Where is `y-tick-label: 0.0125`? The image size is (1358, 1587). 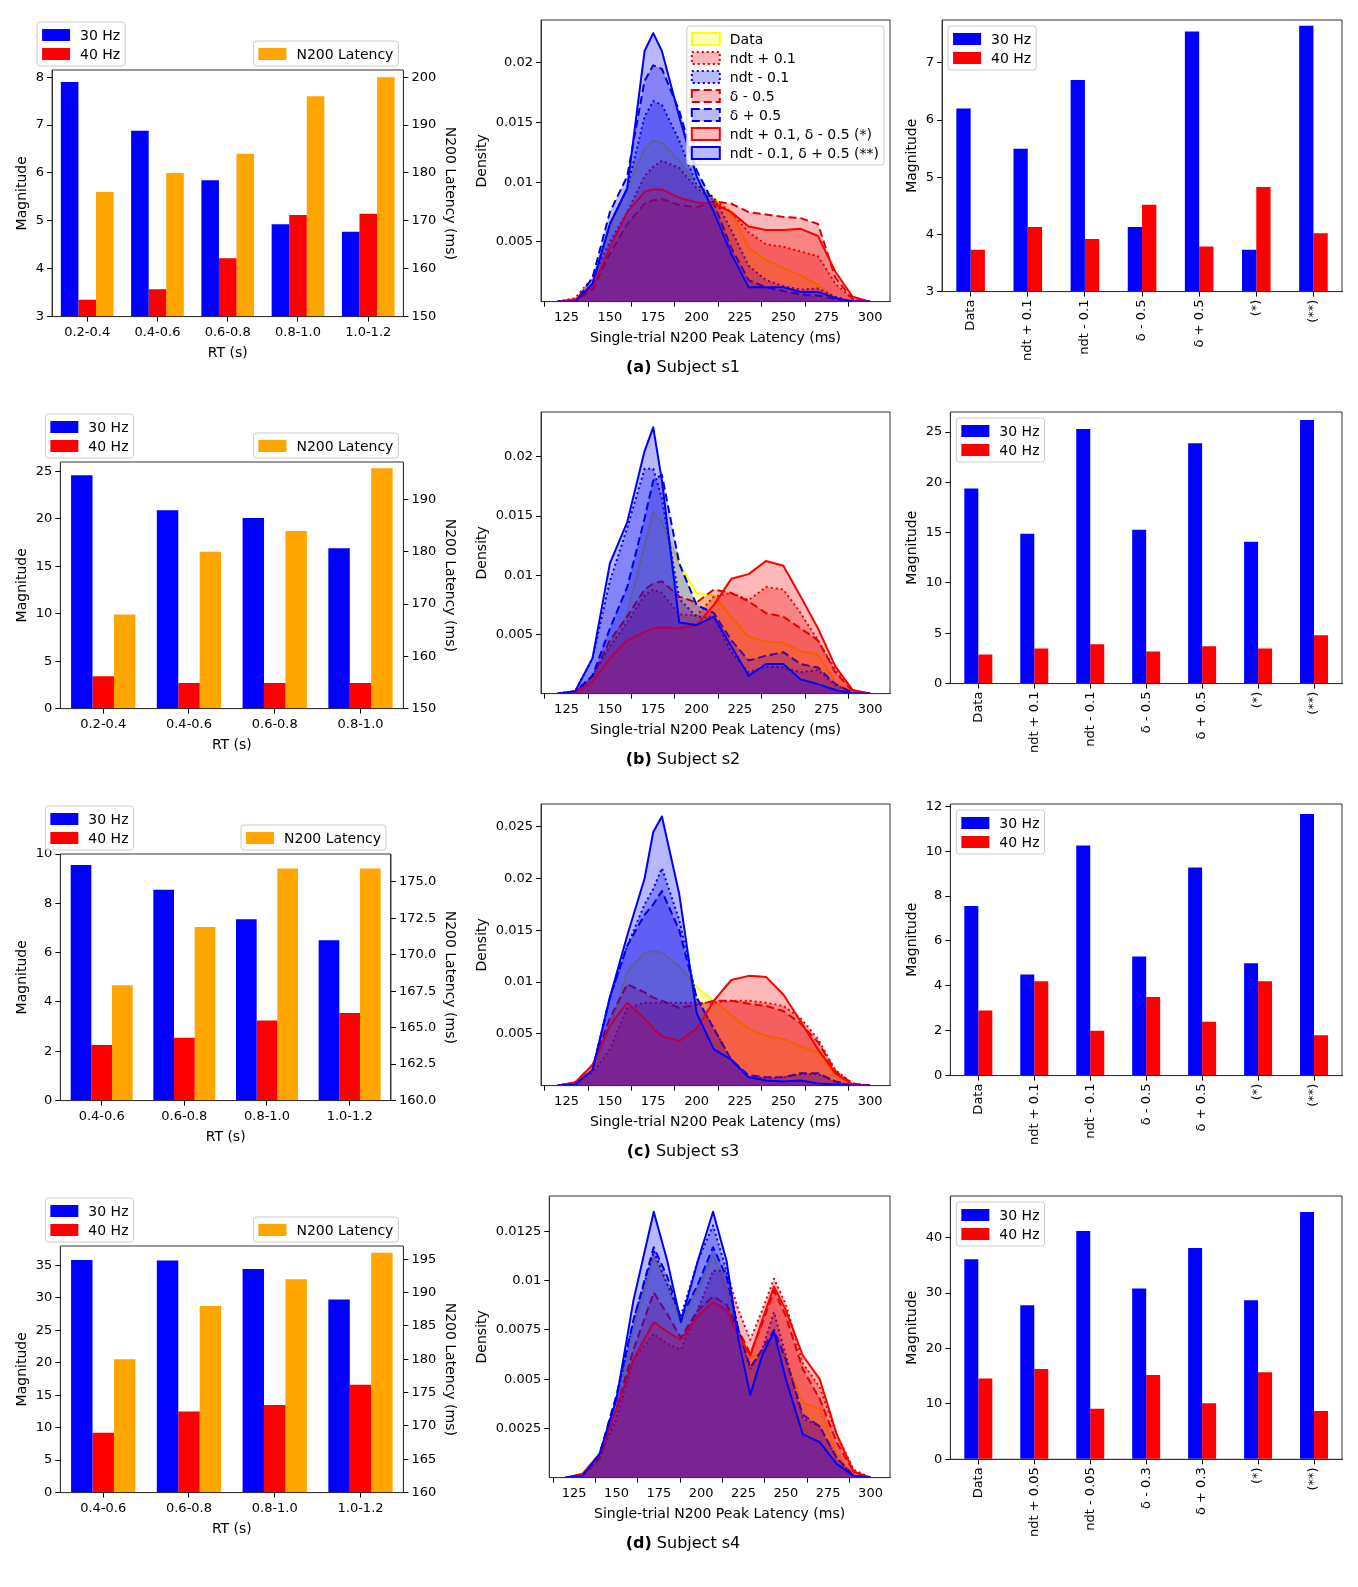
y-tick-label: 0.0125 is located at coordinates (518, 1230).